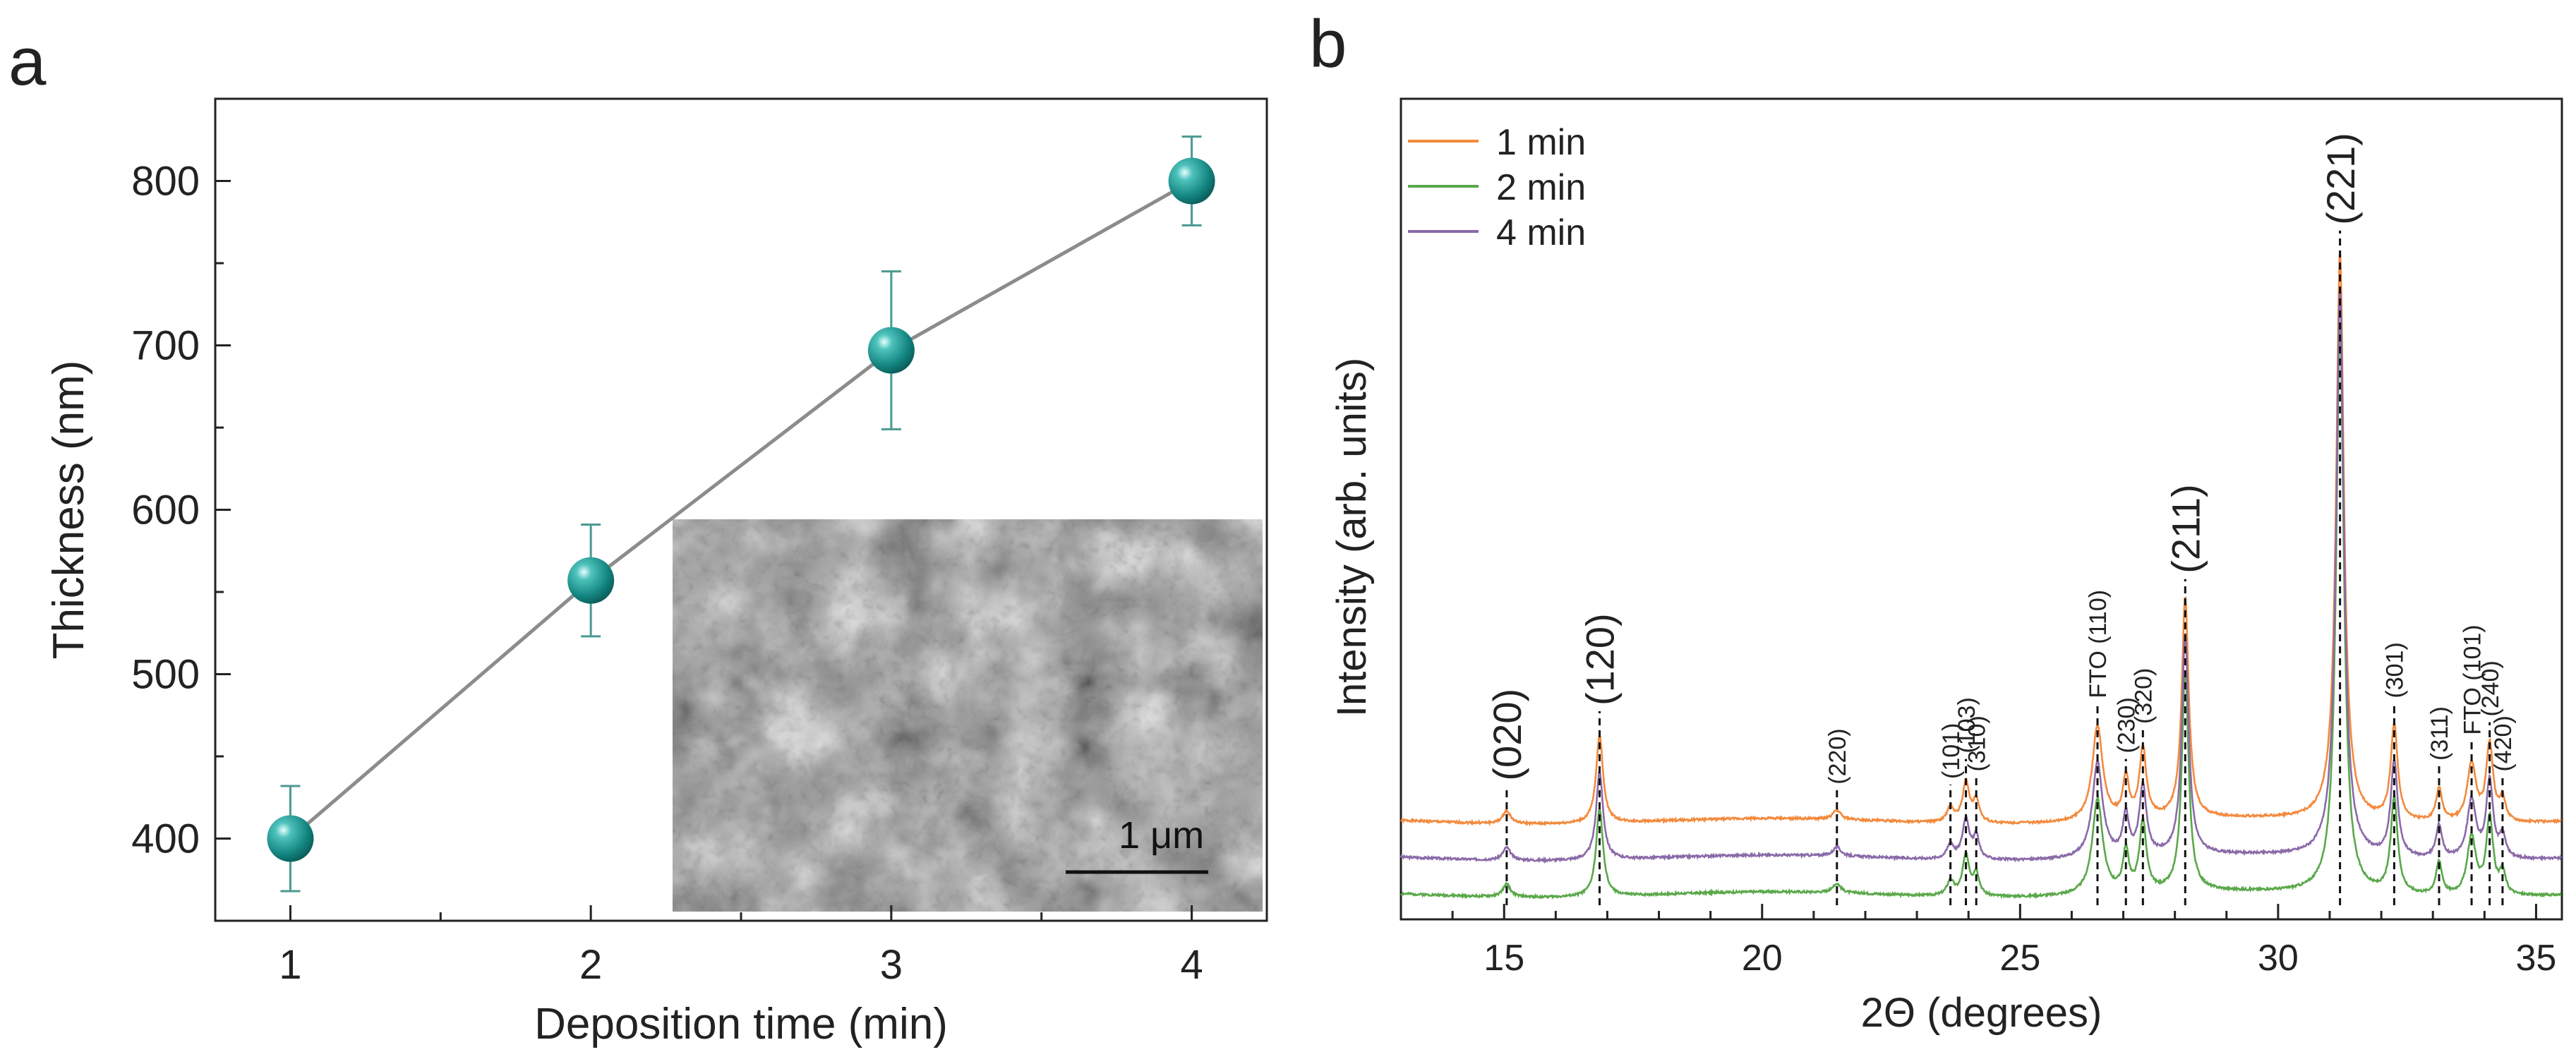  What do you see at coordinates (2019, 959) in the screenshot?
I see `x-tick-label-b: 25` at bounding box center [2019, 959].